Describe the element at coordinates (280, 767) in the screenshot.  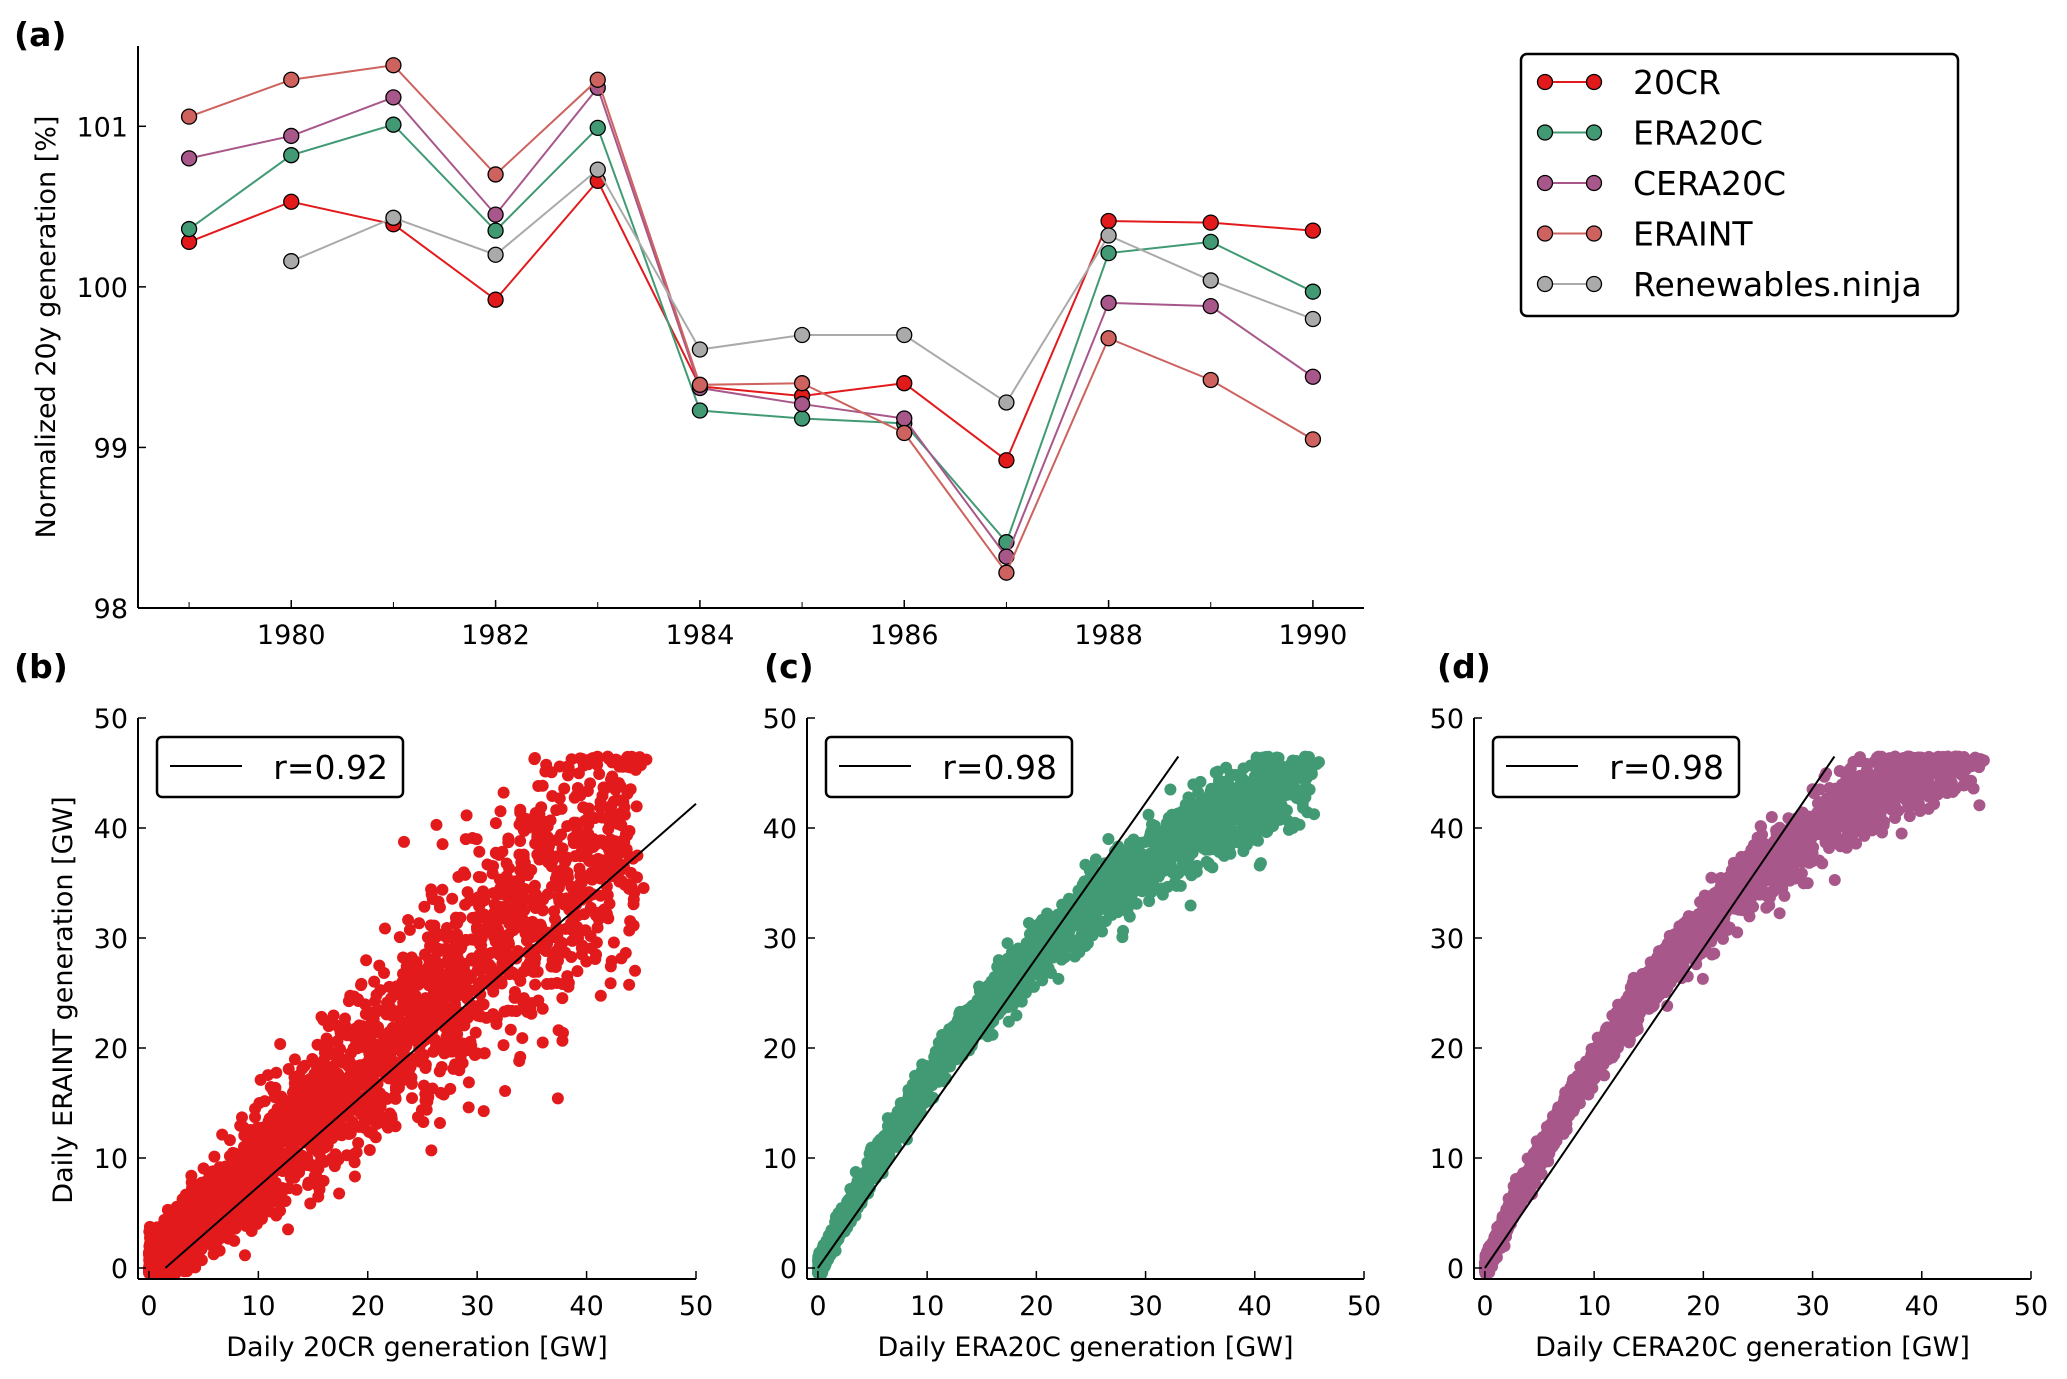
I see `legend: r=0.92` at that location.